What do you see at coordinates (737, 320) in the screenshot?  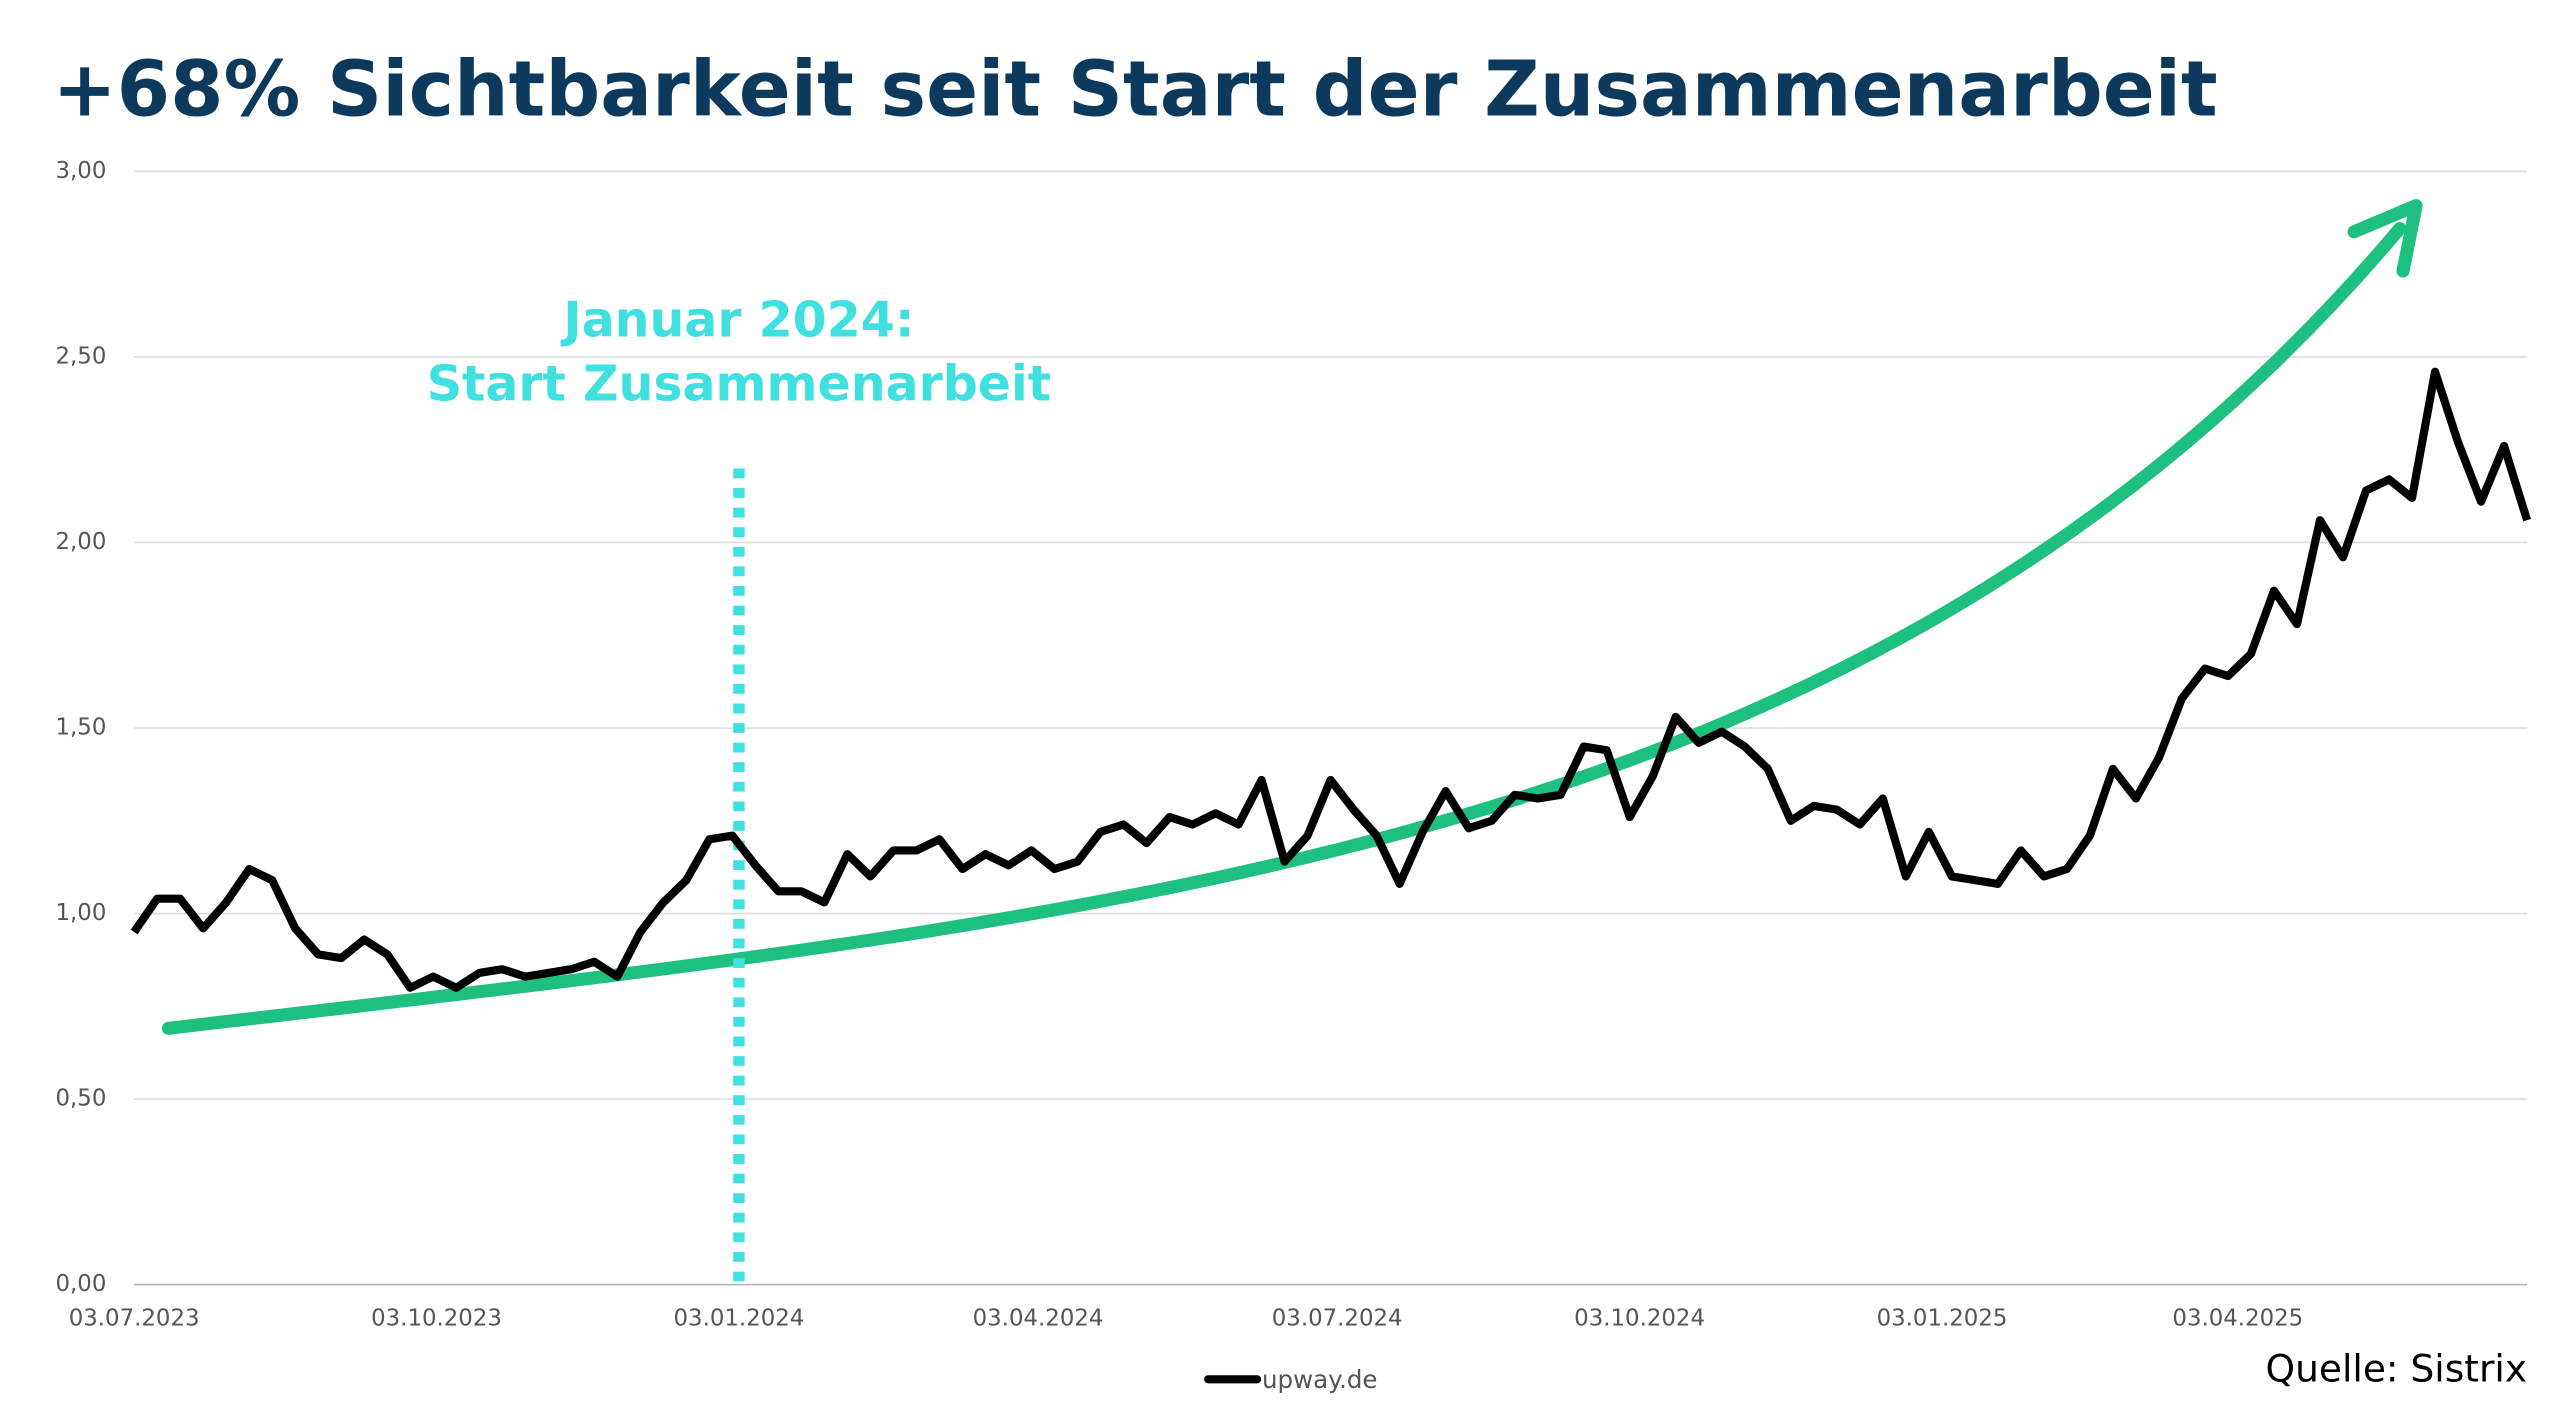 I see `annotation-text: Januar 2024:` at bounding box center [737, 320].